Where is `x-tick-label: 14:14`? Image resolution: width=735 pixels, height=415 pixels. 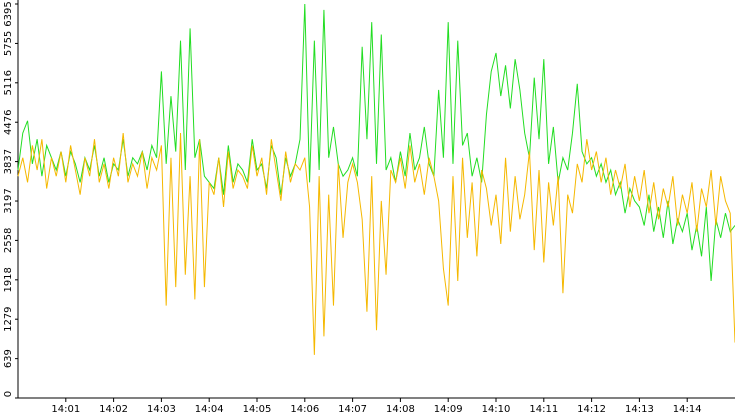 x-tick-label: 14:14 is located at coordinates (687, 409).